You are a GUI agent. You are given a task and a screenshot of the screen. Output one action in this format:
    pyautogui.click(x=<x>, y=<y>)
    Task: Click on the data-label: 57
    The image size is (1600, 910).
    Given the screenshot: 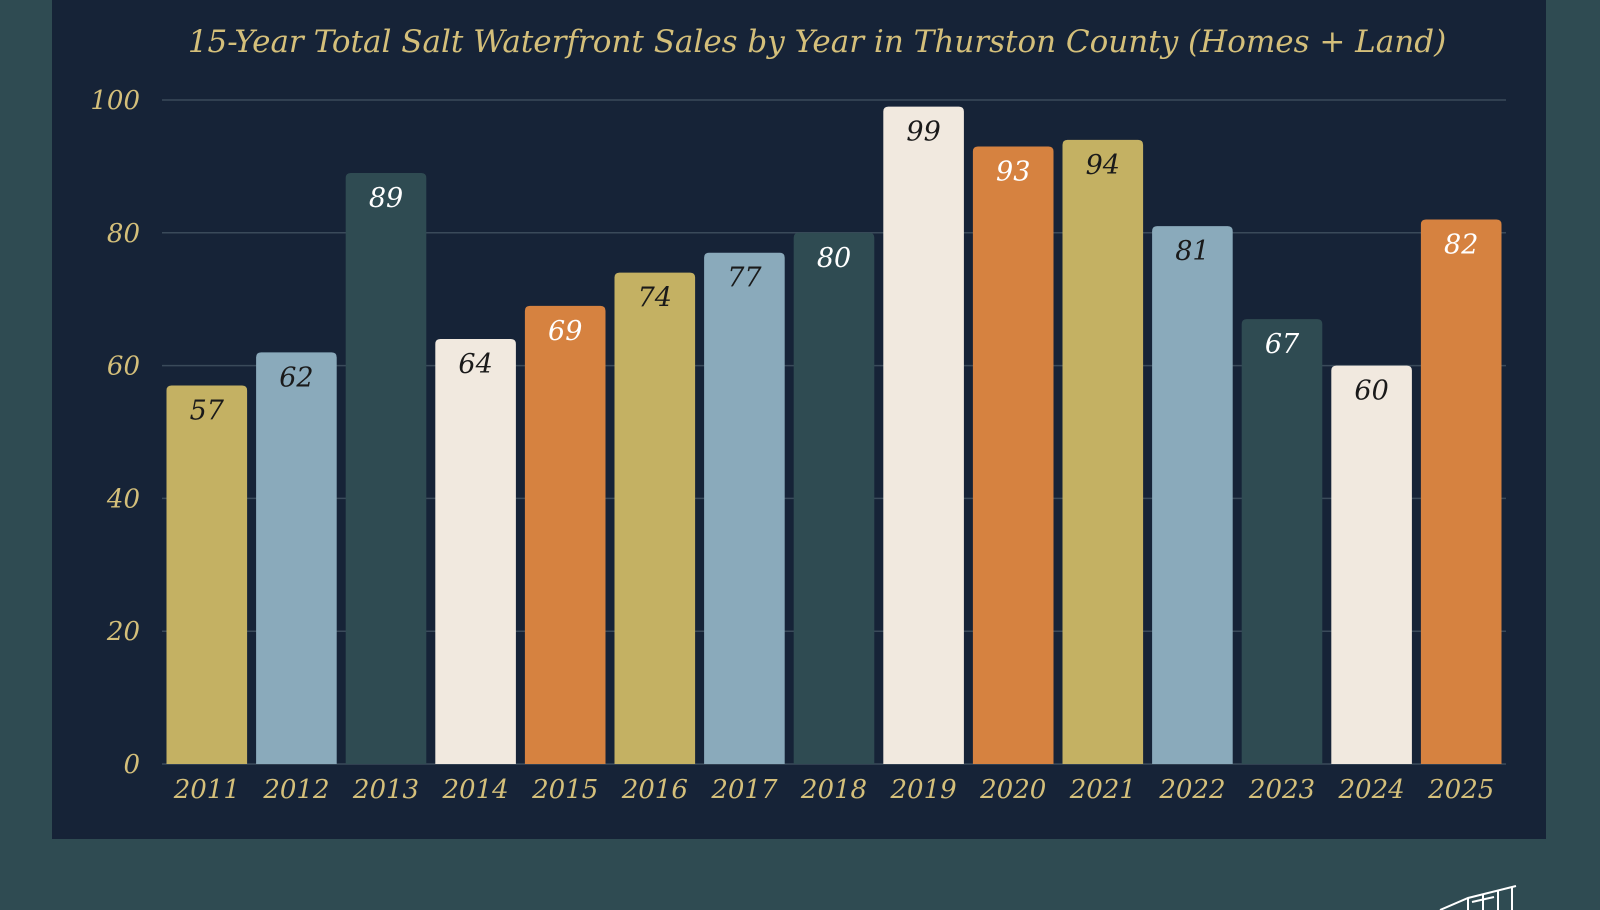 What is the action you would take?
    pyautogui.click(x=207, y=411)
    